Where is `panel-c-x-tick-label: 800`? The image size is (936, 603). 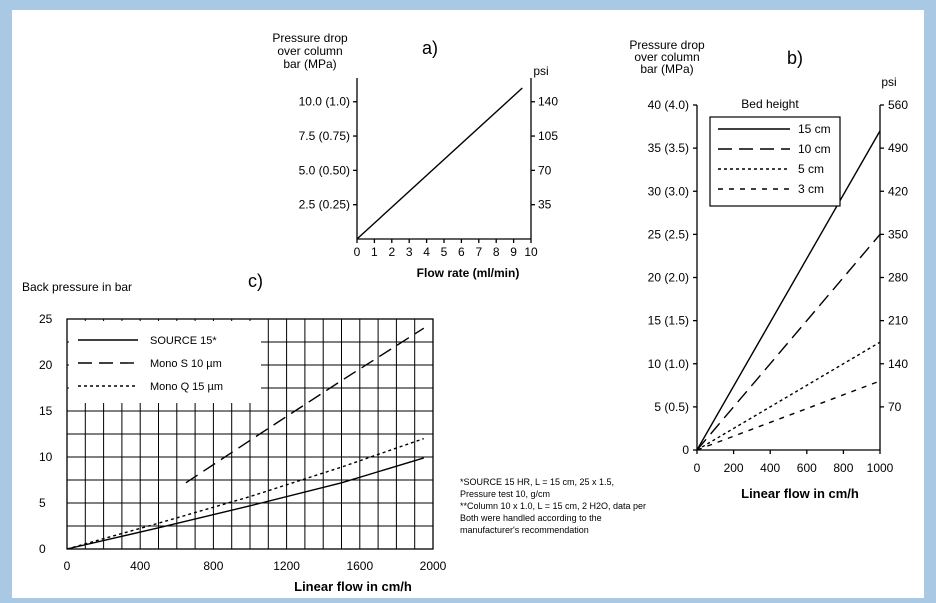 panel-c-x-tick-label: 800 is located at coordinates (213, 566).